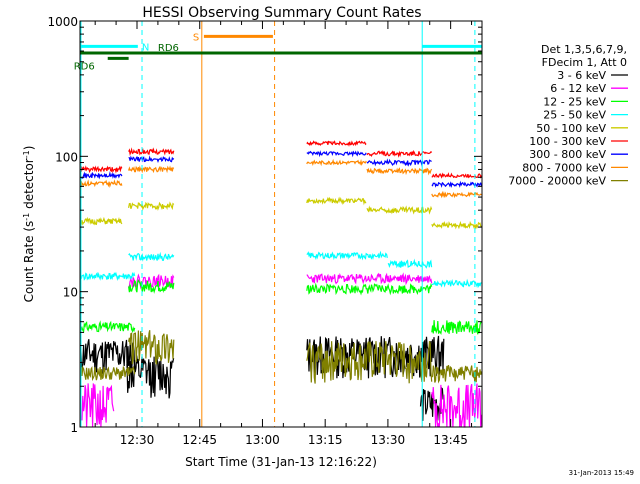 The width and height of the screenshot is (640, 484). Describe the element at coordinates (388, 440) in the screenshot. I see `x-tick-label-5: 13:30` at that location.